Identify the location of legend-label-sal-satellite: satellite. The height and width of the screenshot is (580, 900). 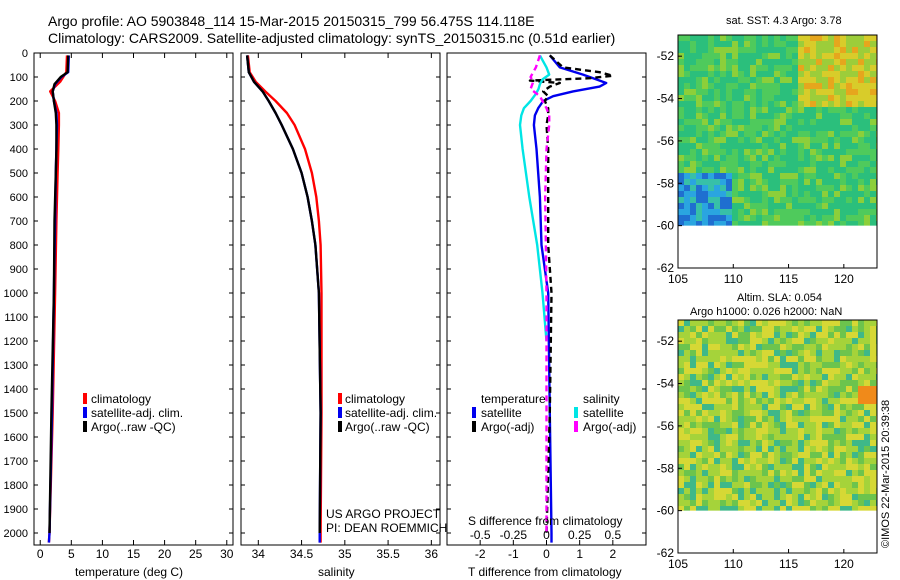
(603, 413).